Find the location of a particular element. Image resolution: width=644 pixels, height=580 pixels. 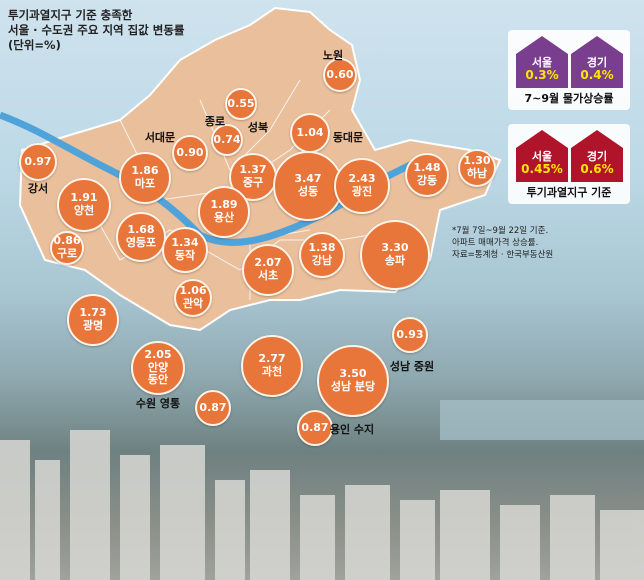

district-bubble: 3.50 성남 분당 is located at coordinates (353, 381).